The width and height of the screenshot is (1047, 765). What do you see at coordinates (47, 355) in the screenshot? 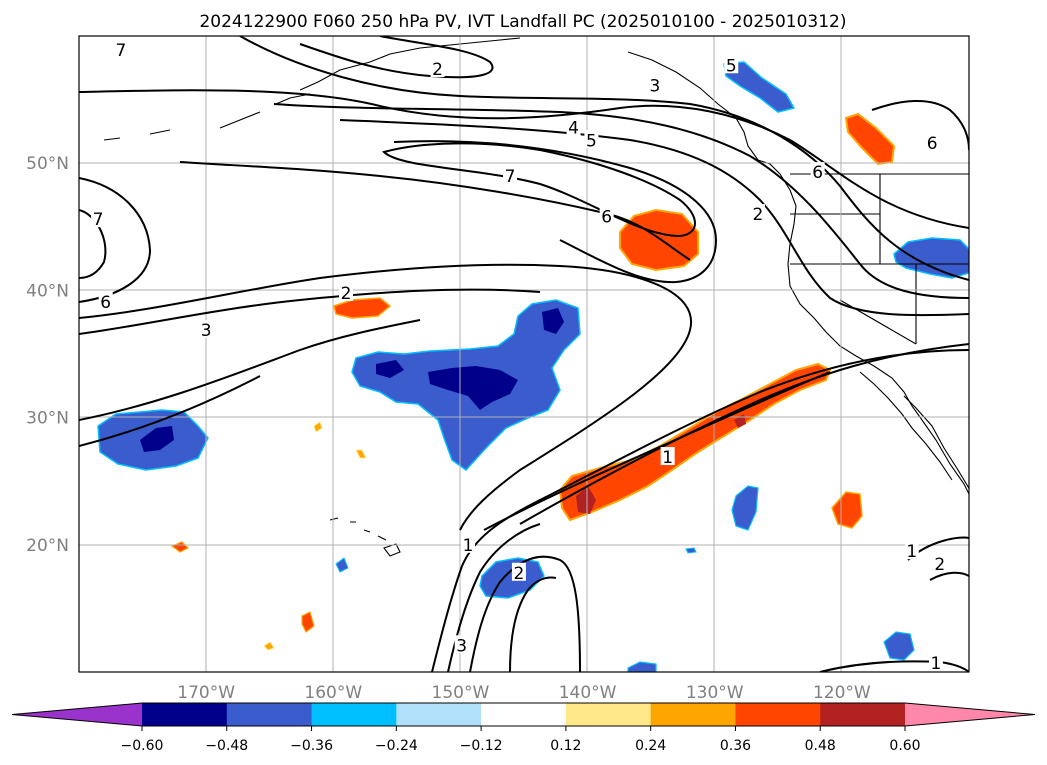
I see `latitude-labels: 20°N 30°N 40°N 50°N` at bounding box center [47, 355].